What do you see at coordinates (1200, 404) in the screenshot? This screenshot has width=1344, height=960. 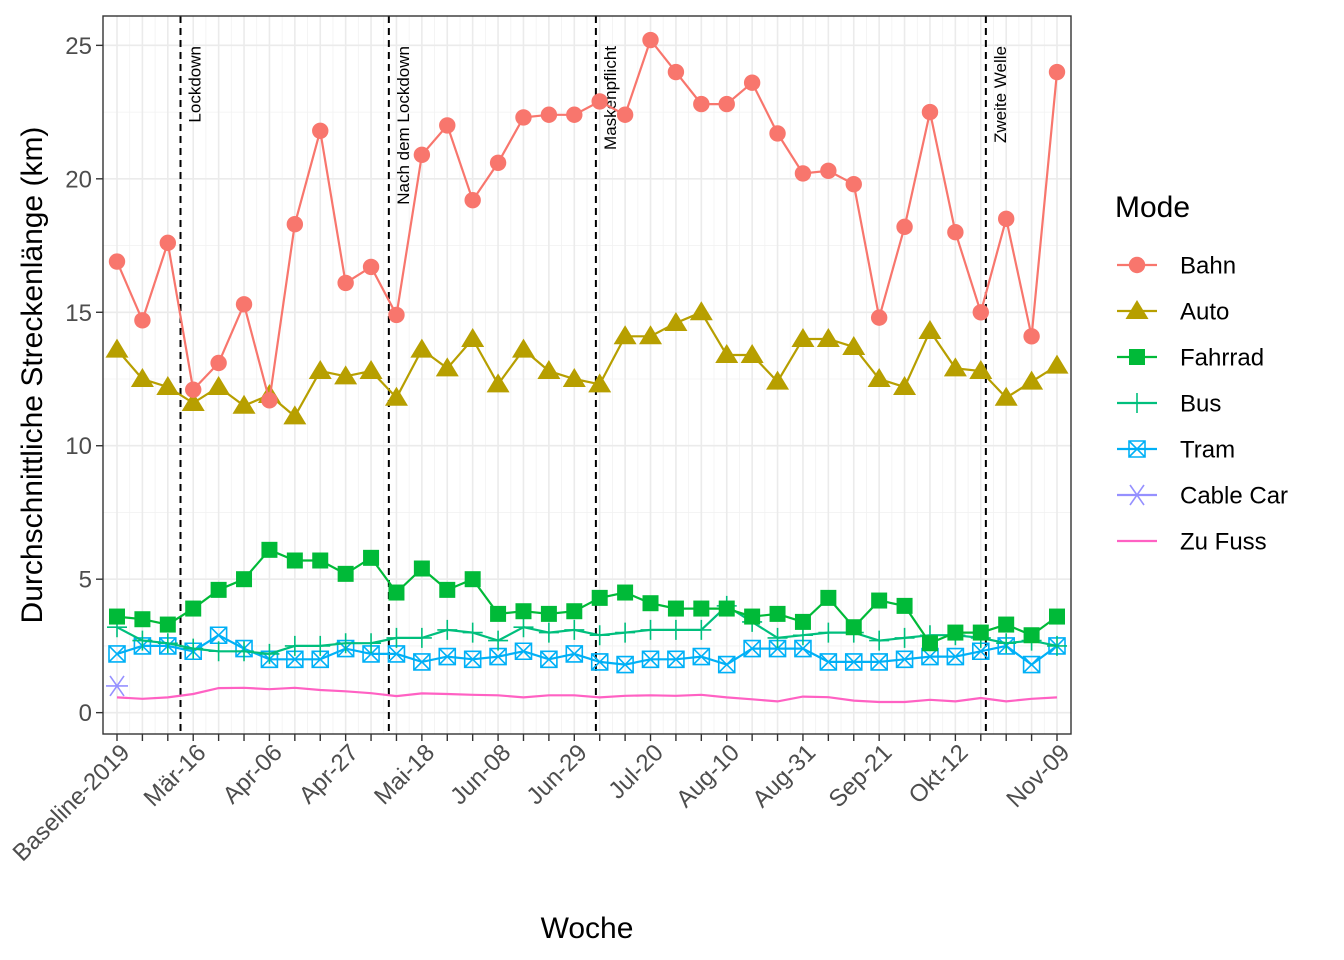 I see `legend-label: Bus` at bounding box center [1200, 404].